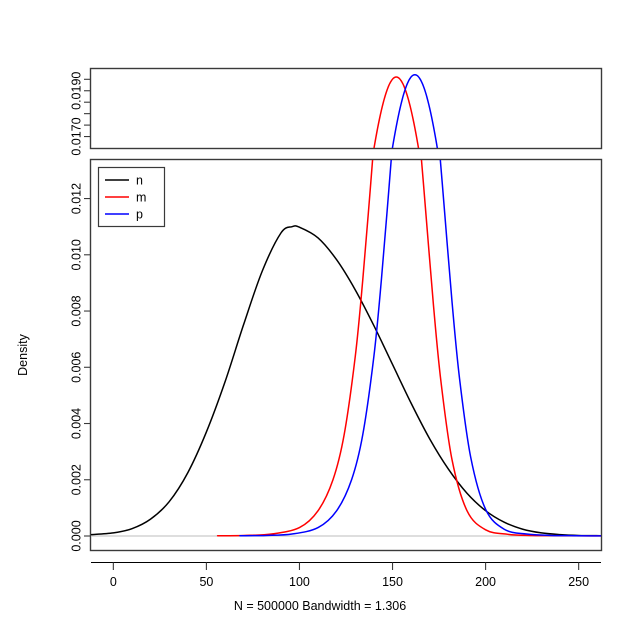 The width and height of the screenshot is (640, 640). What do you see at coordinates (349, 582) in the screenshot?
I see `main-x-ticklabels: 0 50 100 150 200 250` at bounding box center [349, 582].